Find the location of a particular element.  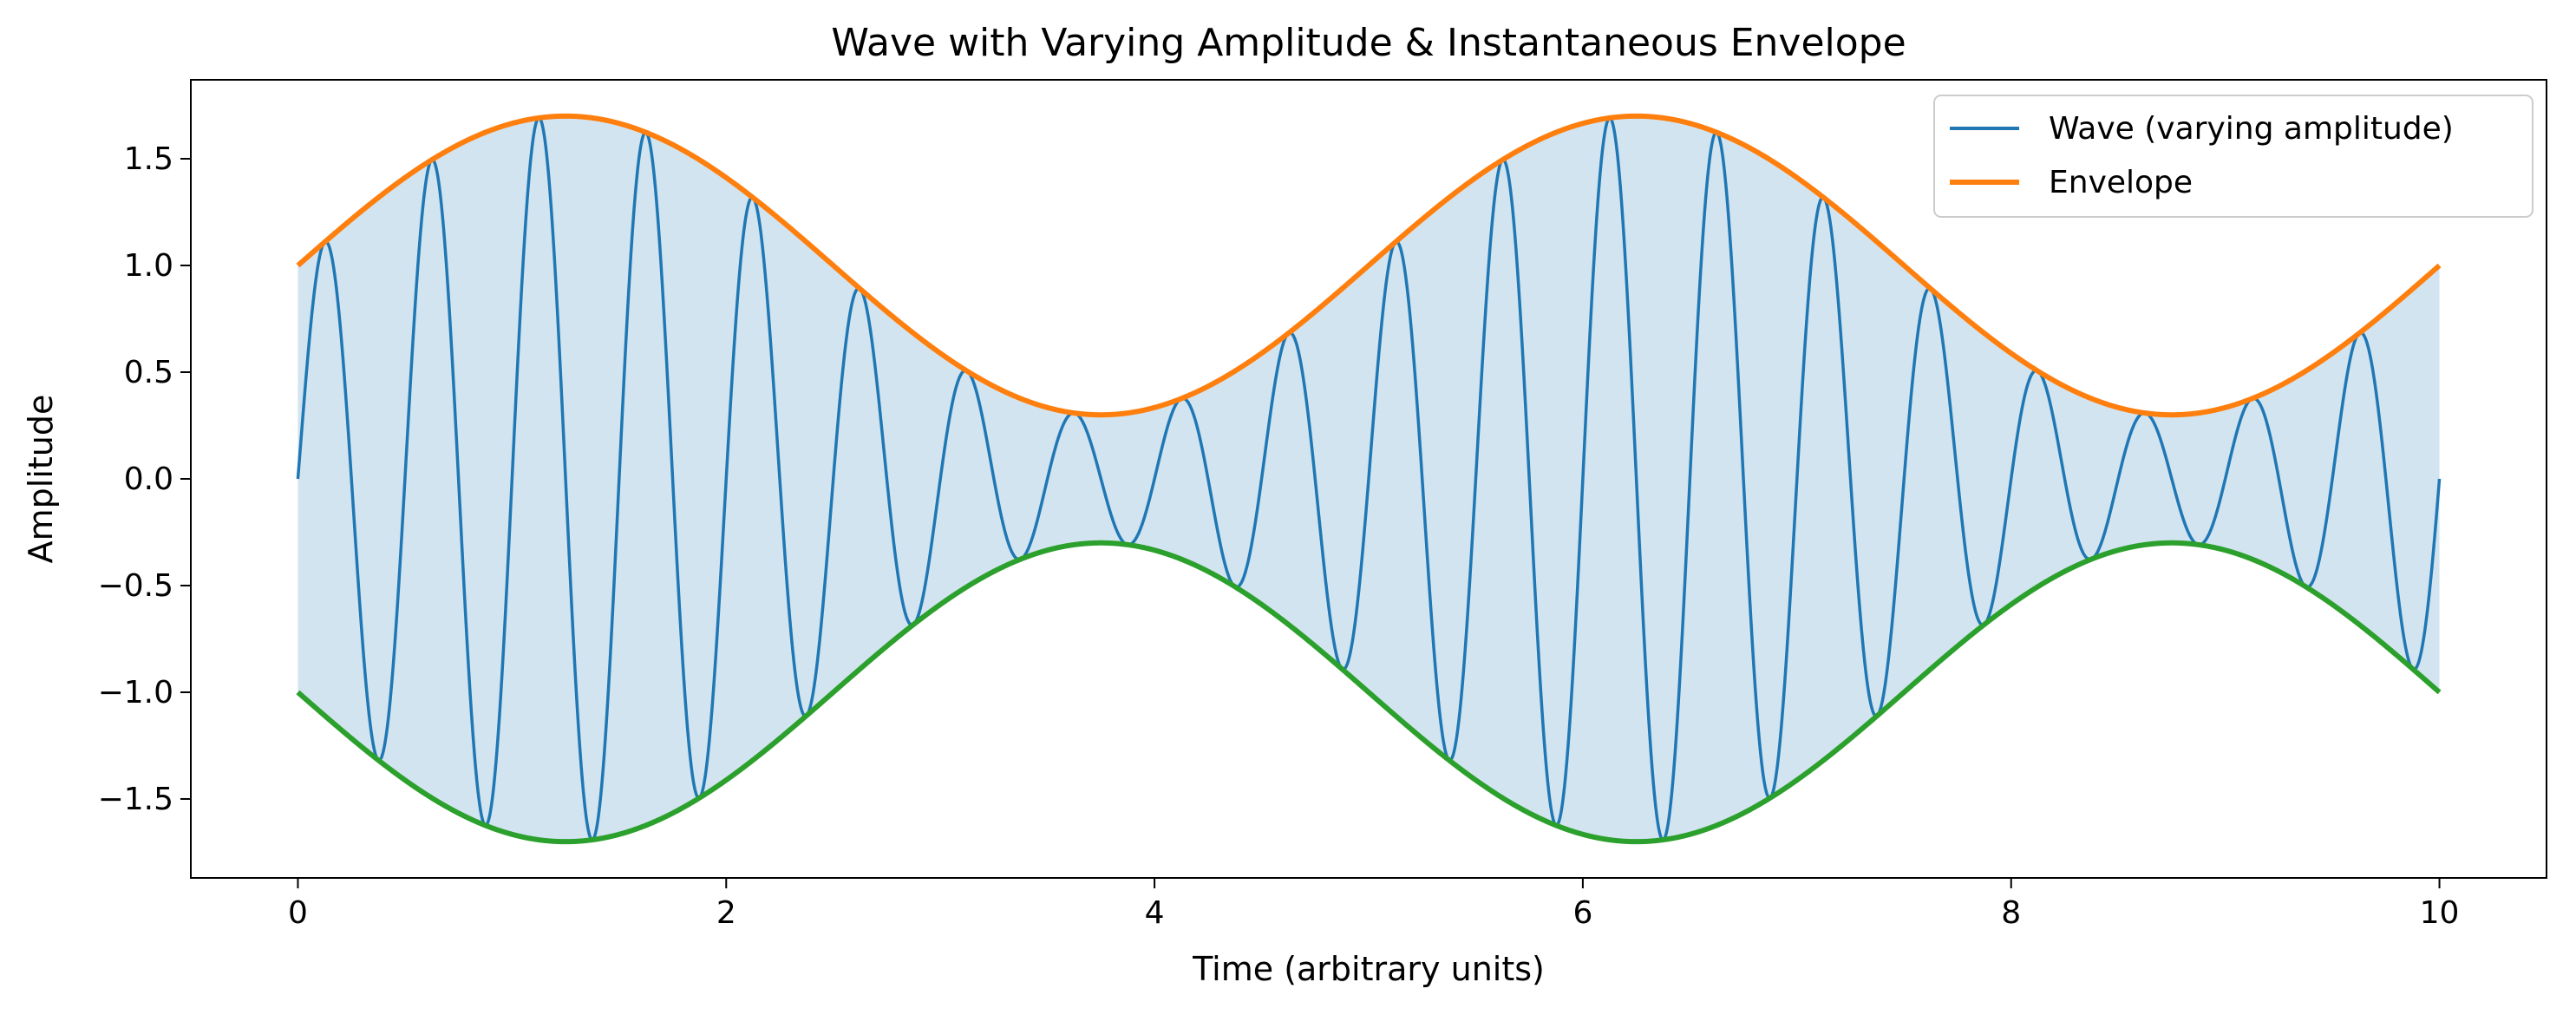

y-tick-label: −1.0 is located at coordinates (135, 692).